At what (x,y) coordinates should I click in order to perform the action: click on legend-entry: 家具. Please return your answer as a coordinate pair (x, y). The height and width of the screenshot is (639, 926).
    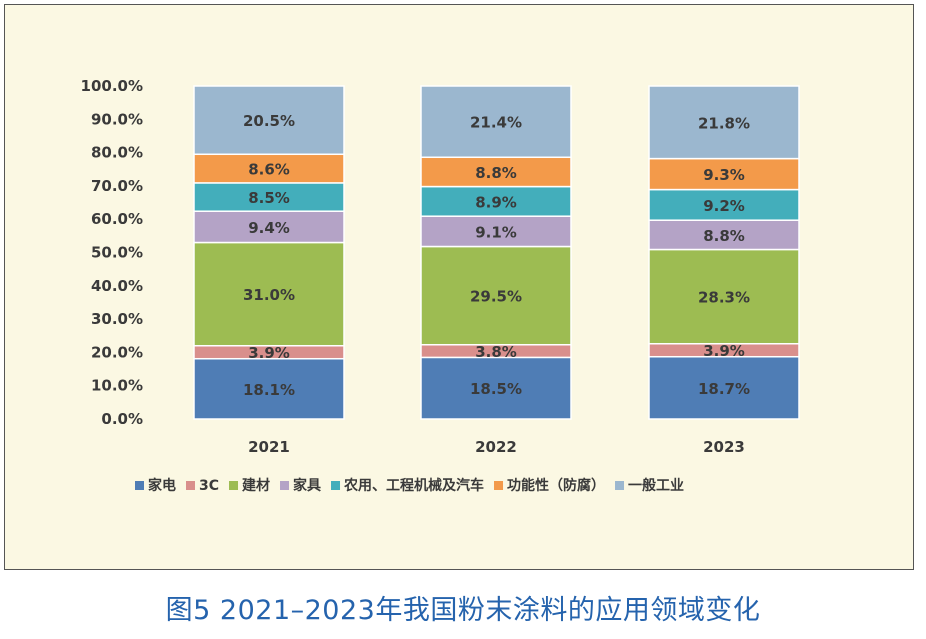
    Looking at the image, I should click on (307, 485).